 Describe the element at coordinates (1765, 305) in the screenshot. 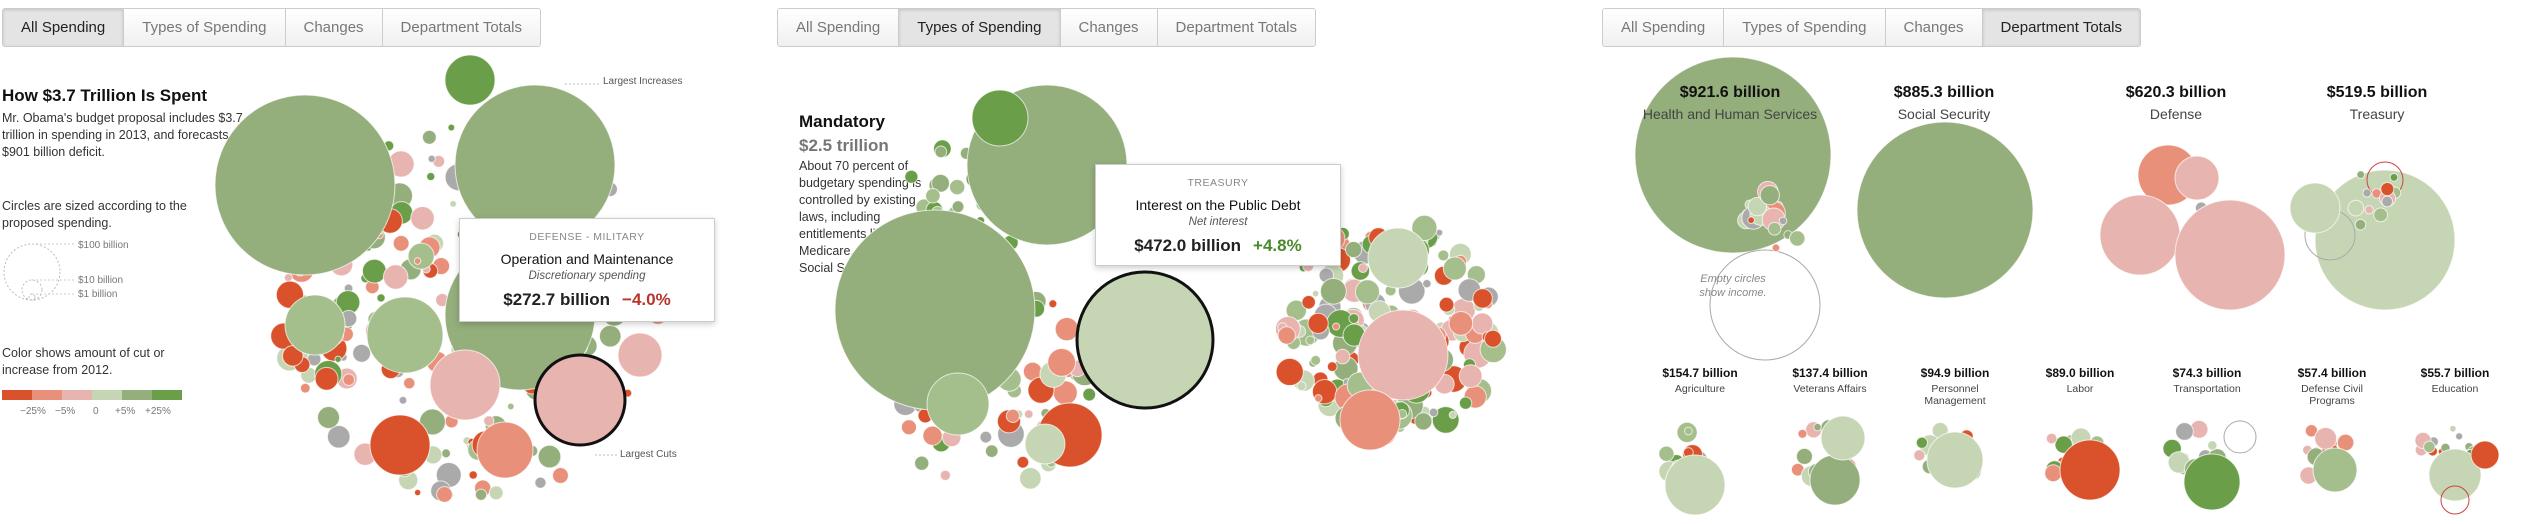

I see `bubble-income` at that location.